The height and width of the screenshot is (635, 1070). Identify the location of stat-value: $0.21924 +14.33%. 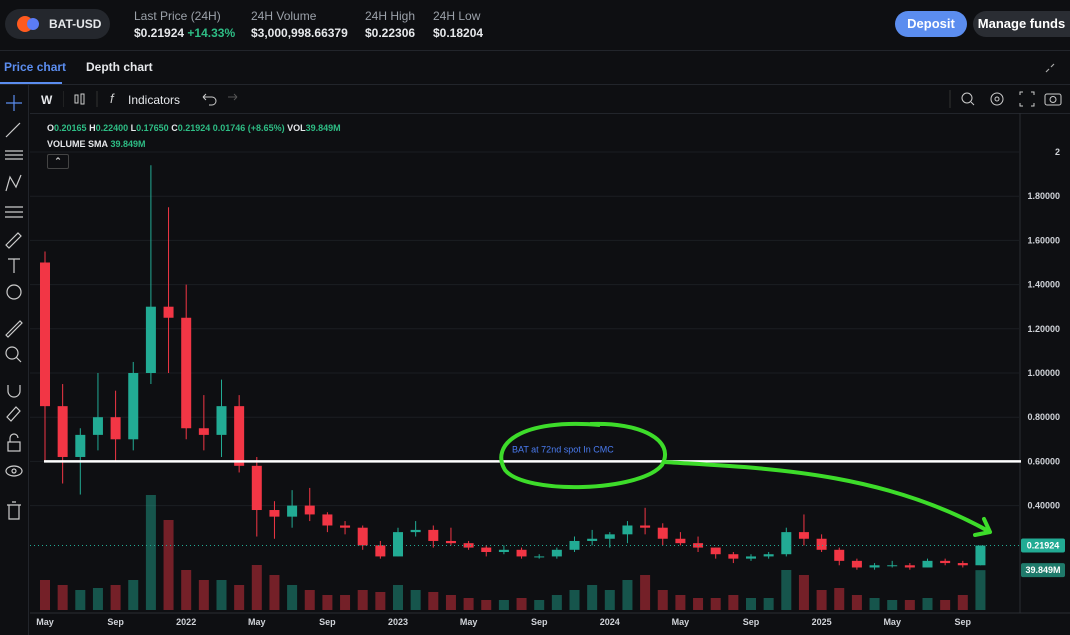
(184, 33).